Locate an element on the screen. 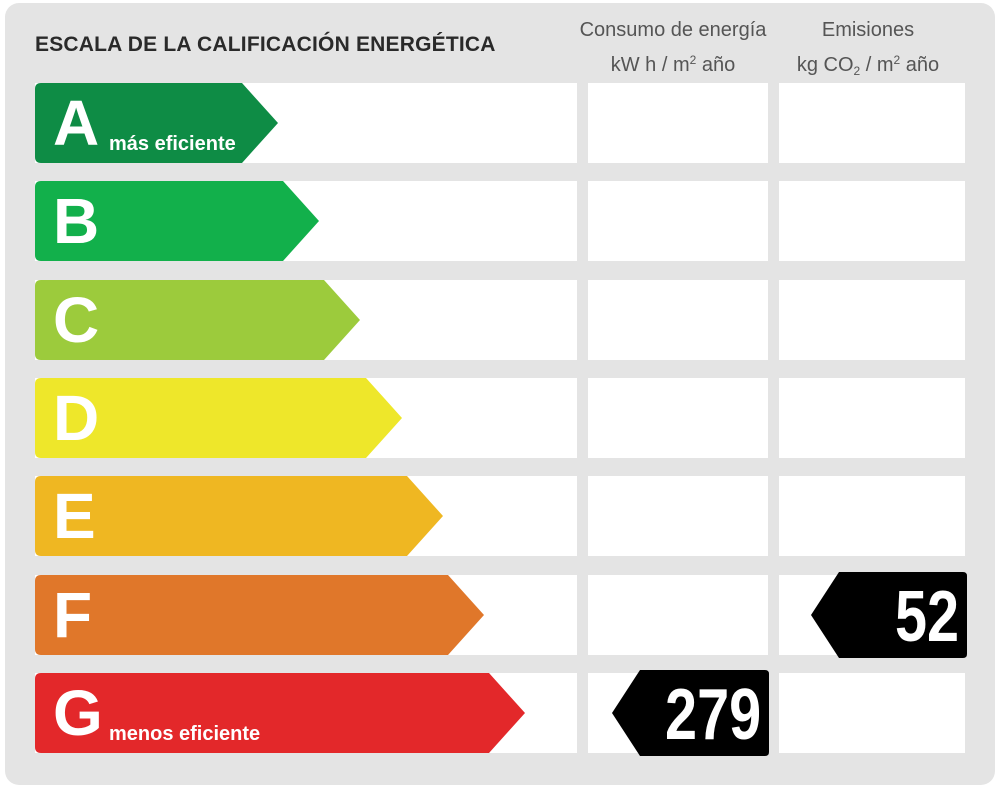 The width and height of the screenshot is (1000, 800). rating-letter-c: C is located at coordinates (76, 320).